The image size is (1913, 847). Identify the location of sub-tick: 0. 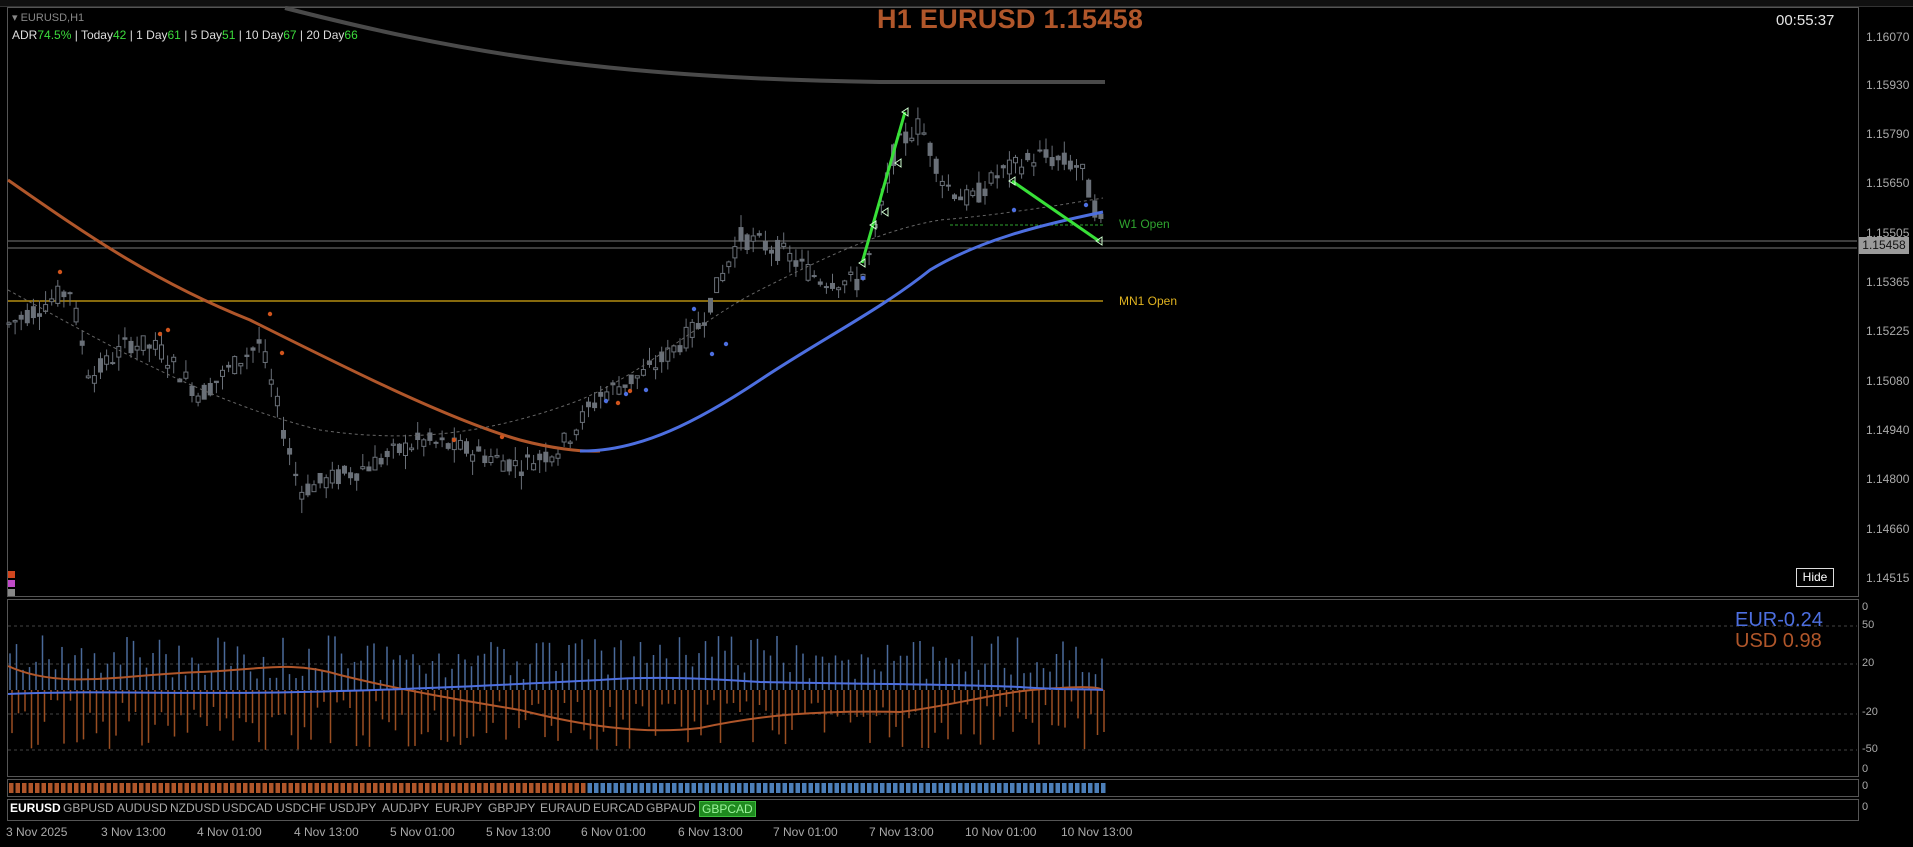
(1865, 607).